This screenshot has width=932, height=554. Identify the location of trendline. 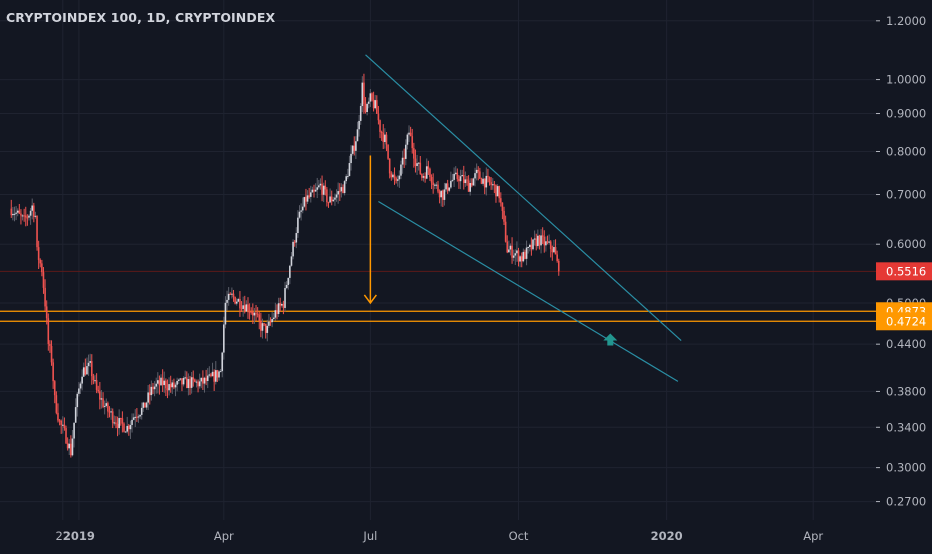
(528, 291).